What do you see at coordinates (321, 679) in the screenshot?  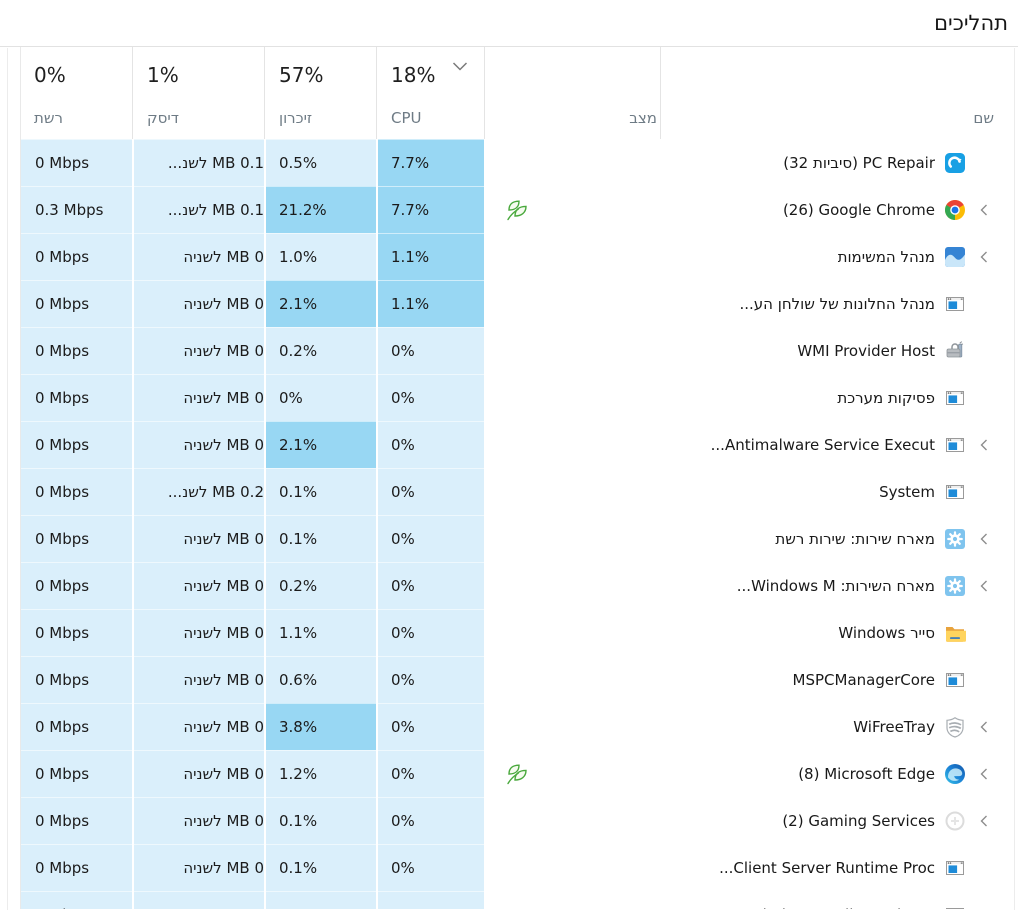 I see `memory-cell: 0.6%` at bounding box center [321, 679].